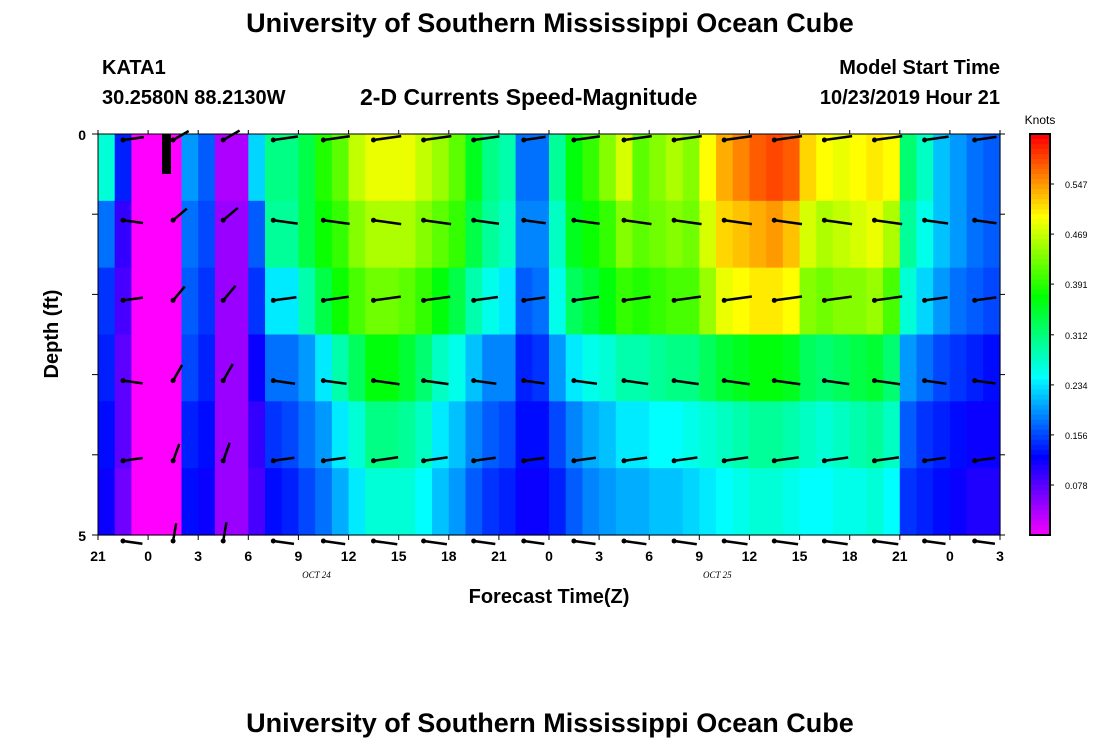 This screenshot has height=750, width=1100. Describe the element at coordinates (900, 556) in the screenshot. I see `x-tick-label: 21` at that location.